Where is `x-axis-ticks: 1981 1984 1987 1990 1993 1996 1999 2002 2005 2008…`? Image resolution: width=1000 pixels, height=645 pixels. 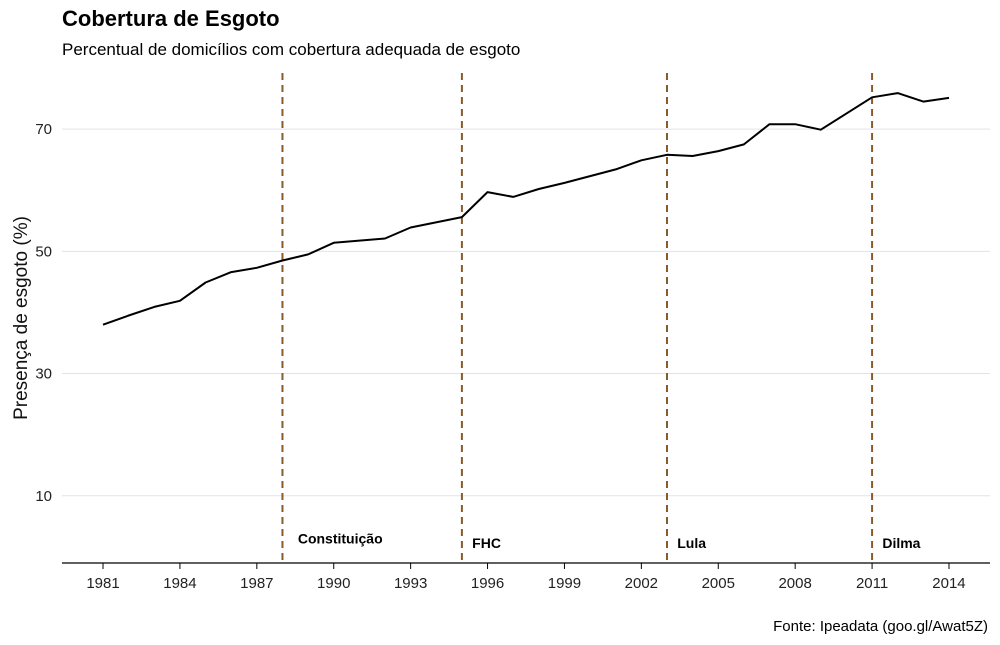 x-axis-ticks: 1981 1984 1987 1990 1993 1996 1999 2002 2005 2008… is located at coordinates (526, 577).